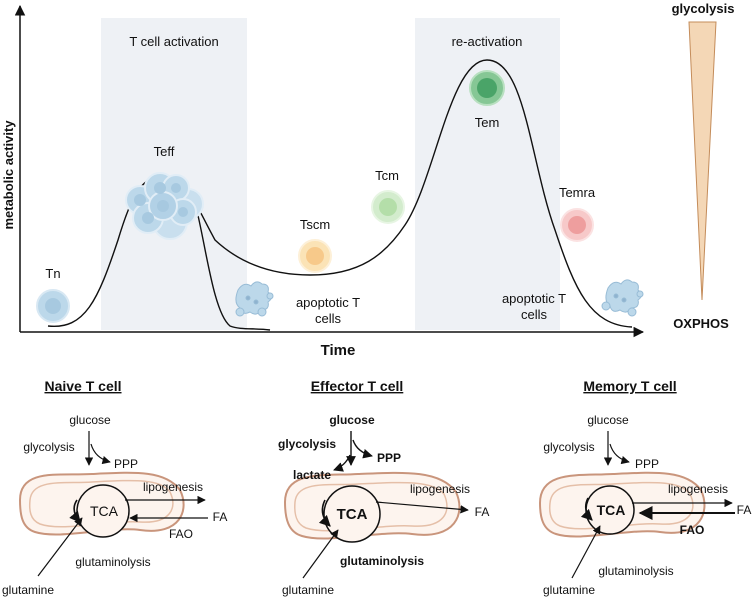 The width and height of the screenshot is (752, 605). Describe the element at coordinates (328, 318) in the screenshot. I see `apoptotic-label-1-line2: cells` at that location.